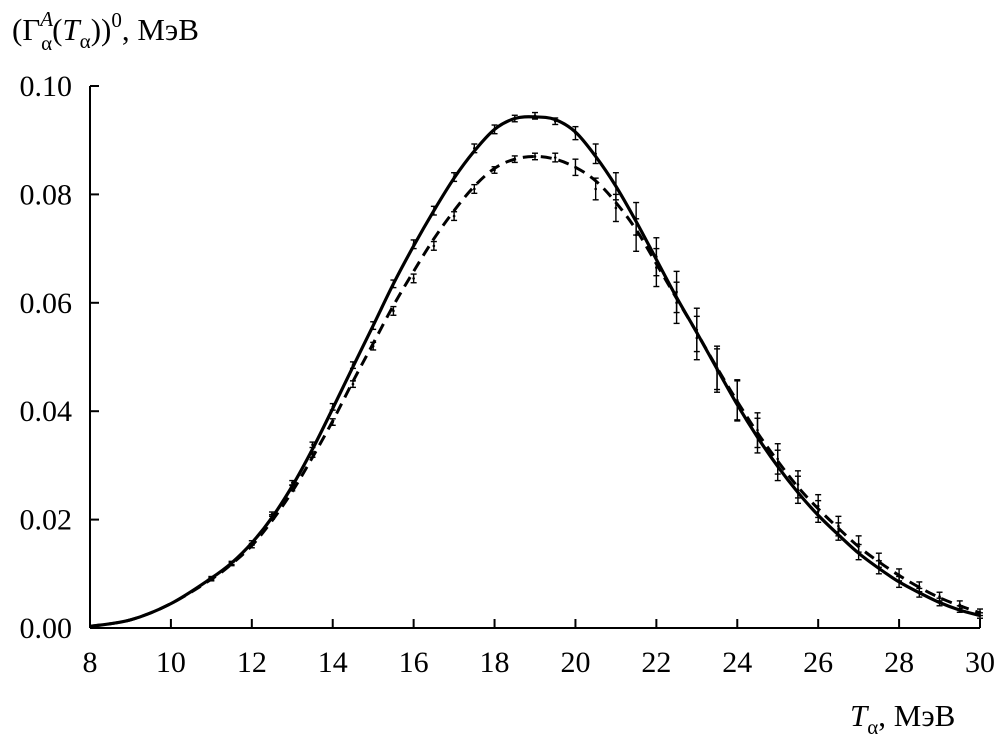  What do you see at coordinates (46, 628) in the screenshot?
I see `y-tick-label: 0.00` at bounding box center [46, 628].